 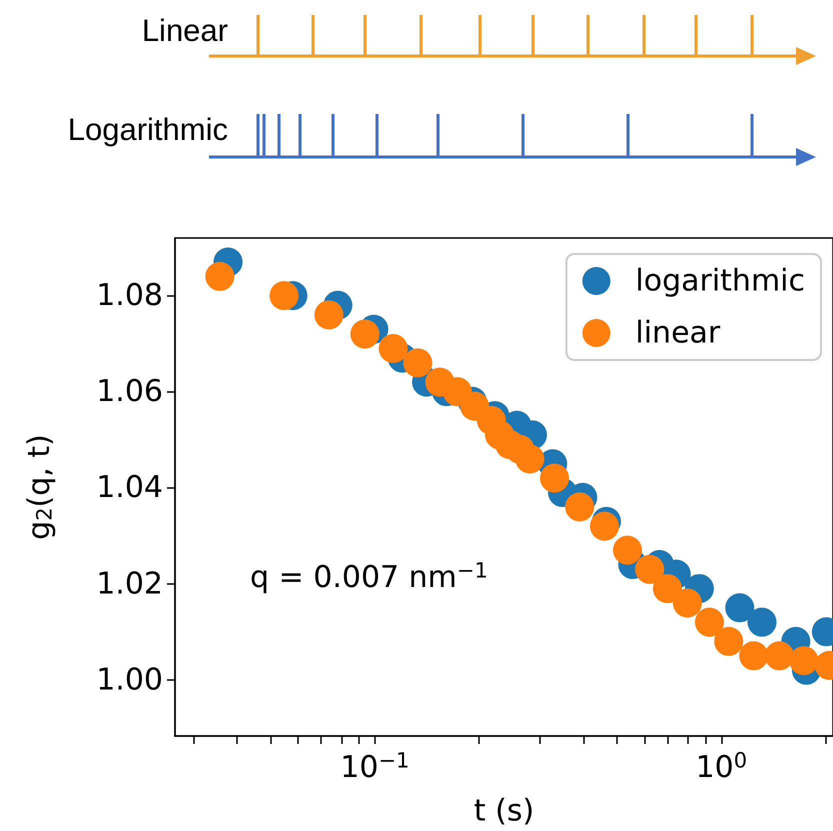 What do you see at coordinates (129, 584) in the screenshot?
I see `y-tick-label: 1.02` at bounding box center [129, 584].